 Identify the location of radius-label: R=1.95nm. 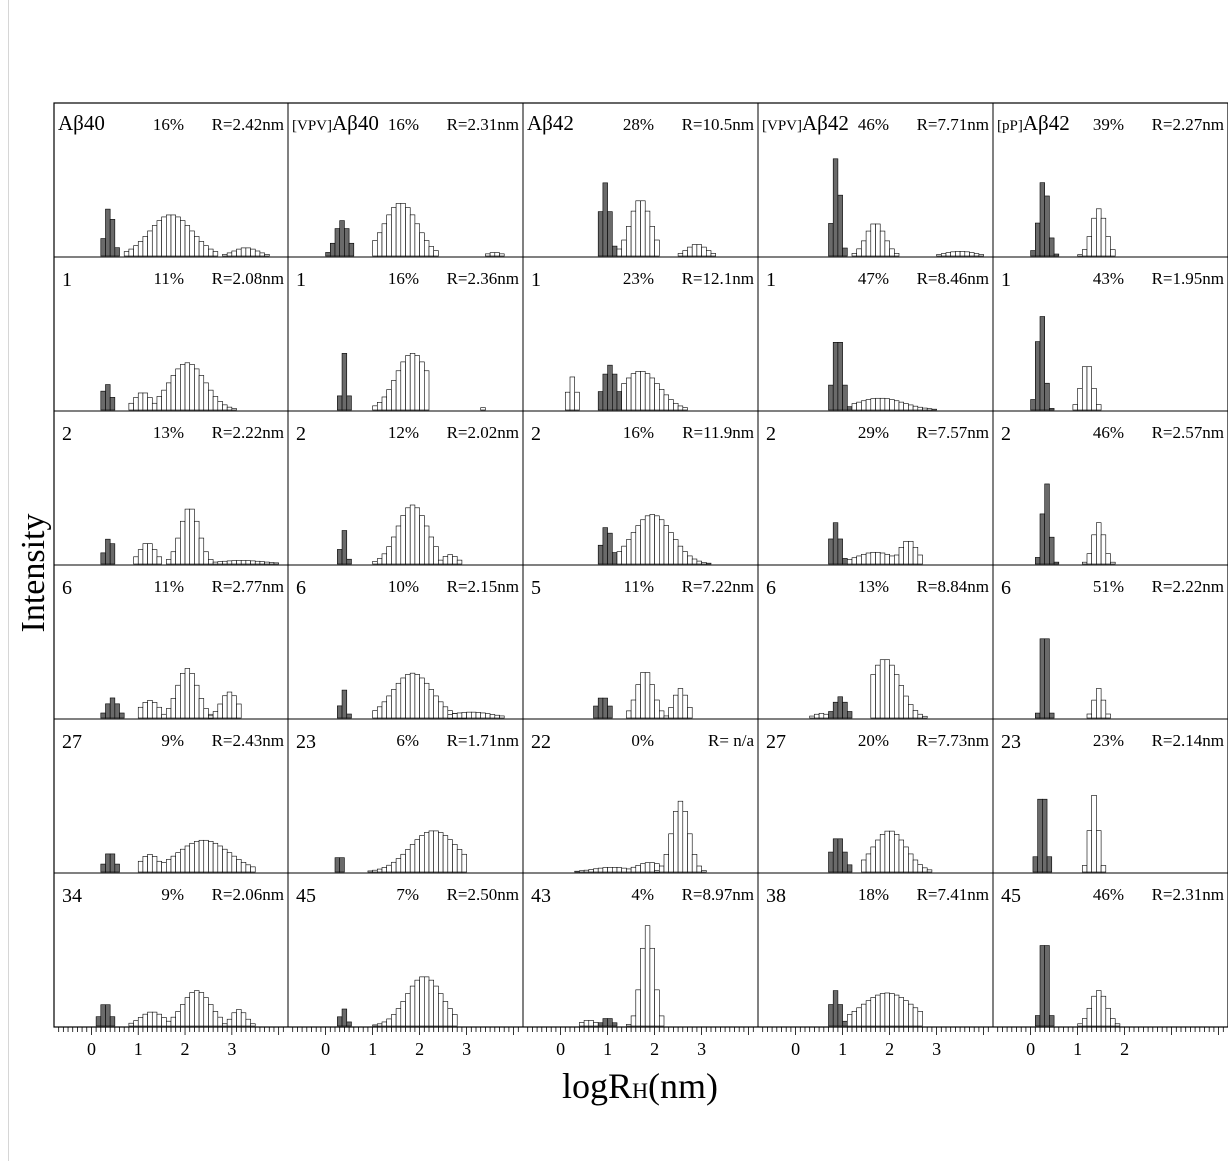
(1188, 278).